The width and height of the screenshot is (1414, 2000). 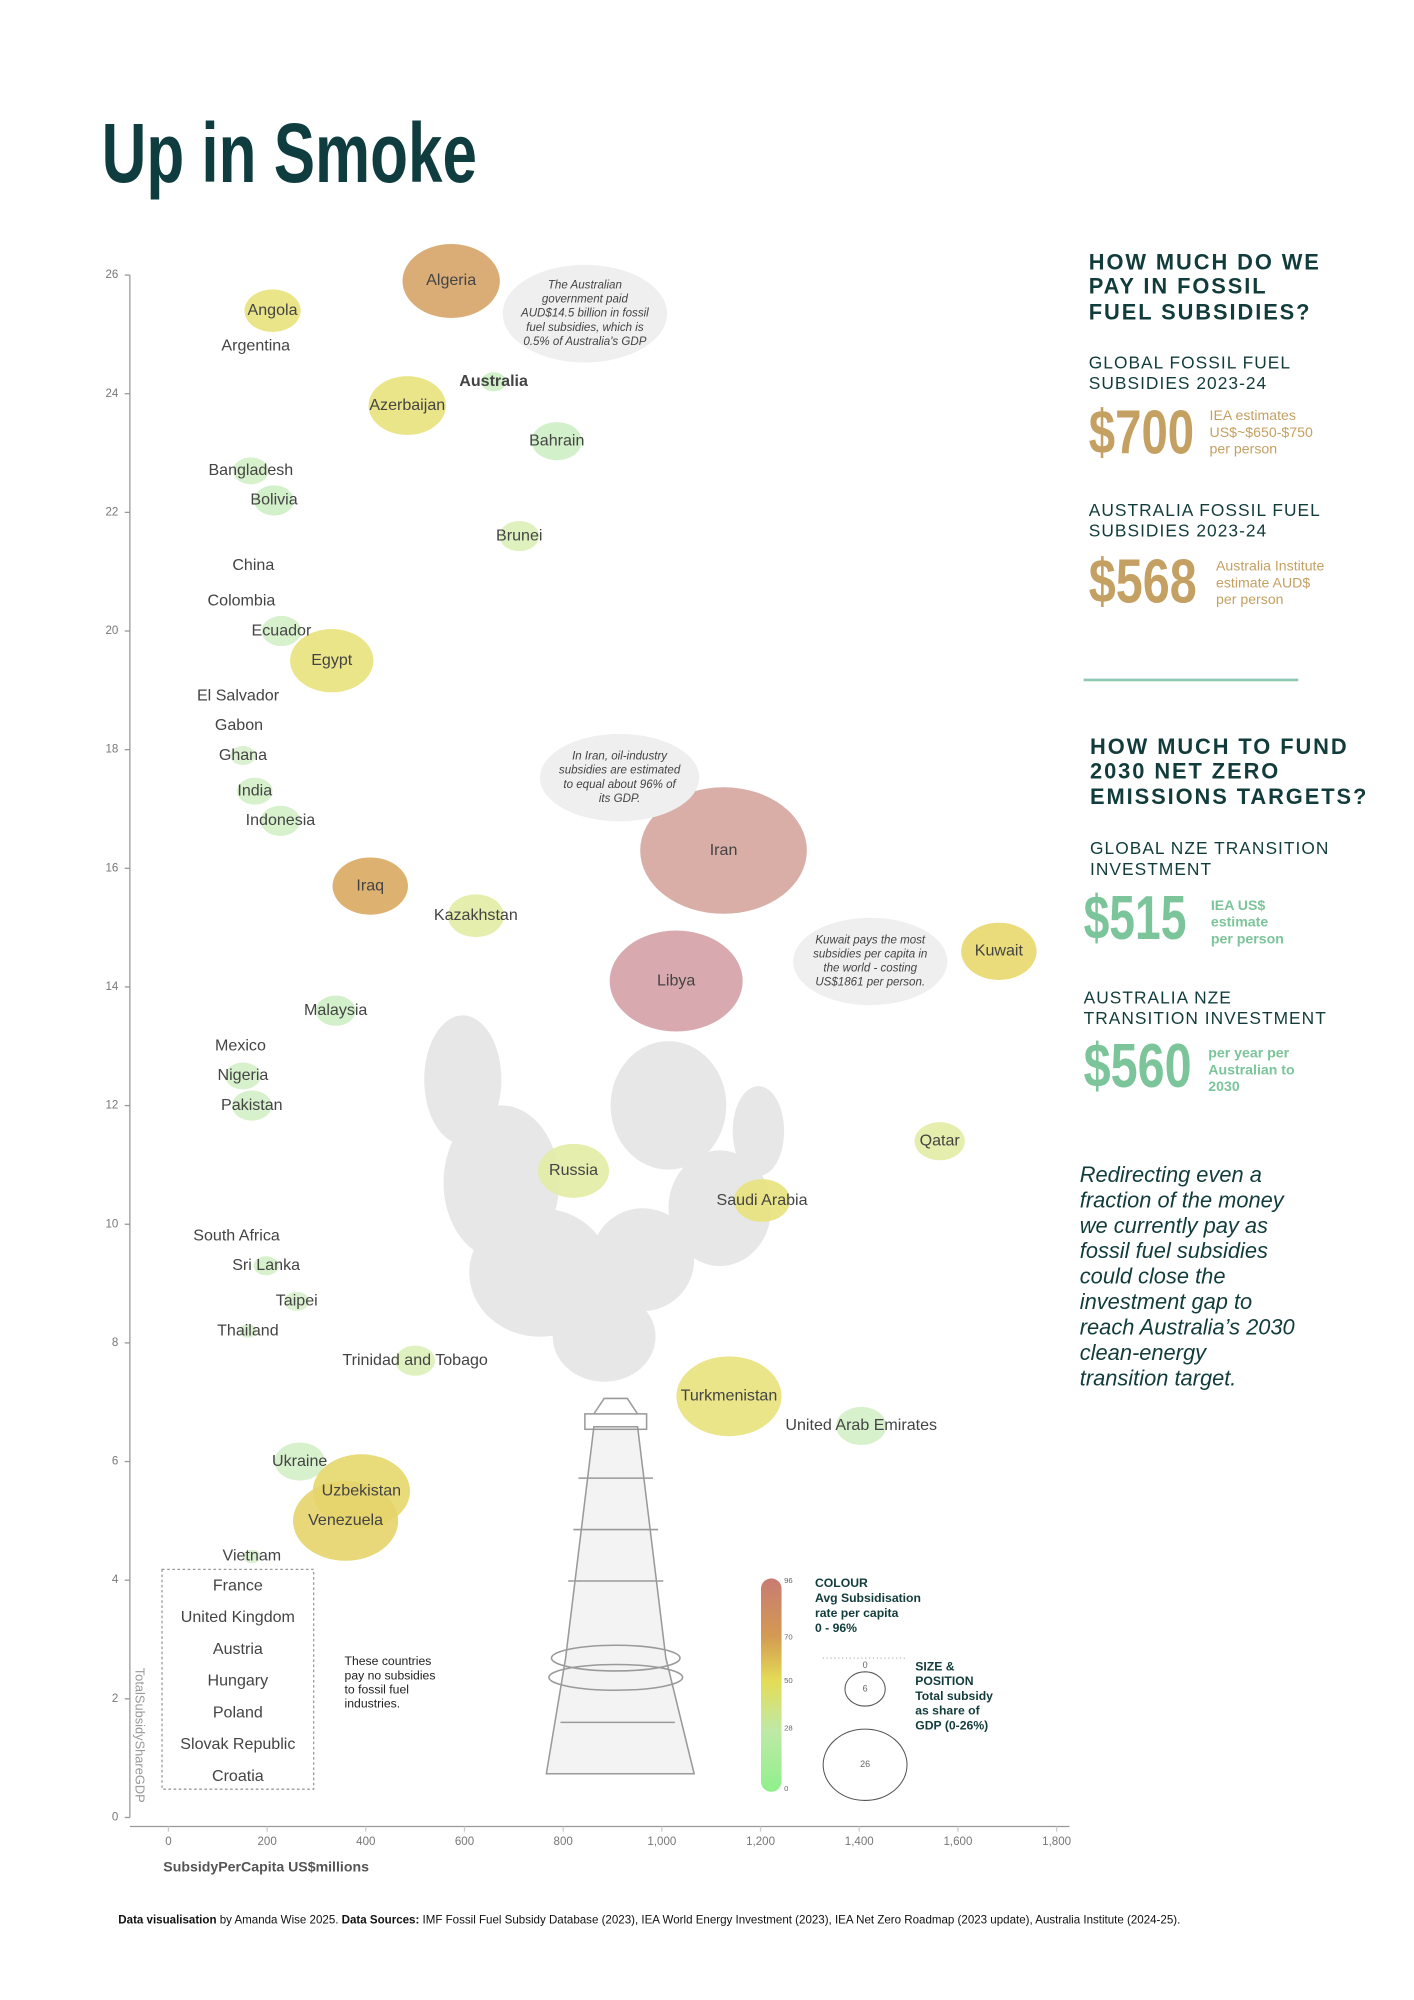 I want to click on stat-label: TRANSITION INVESTMENT, so click(x=1205, y=1018).